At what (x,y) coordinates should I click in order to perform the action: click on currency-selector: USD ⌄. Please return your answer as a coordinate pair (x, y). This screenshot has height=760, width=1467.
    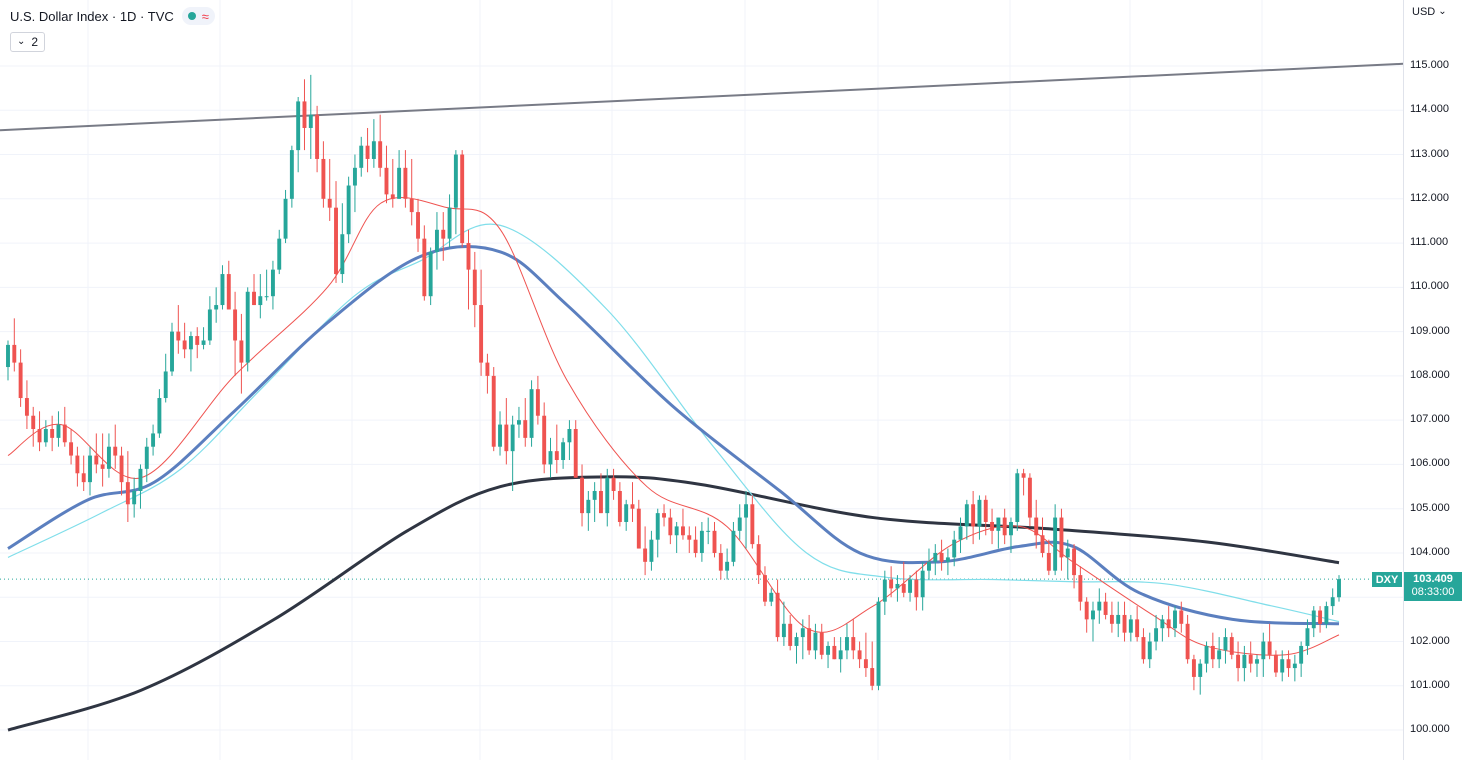
    Looking at the image, I should click on (1429, 12).